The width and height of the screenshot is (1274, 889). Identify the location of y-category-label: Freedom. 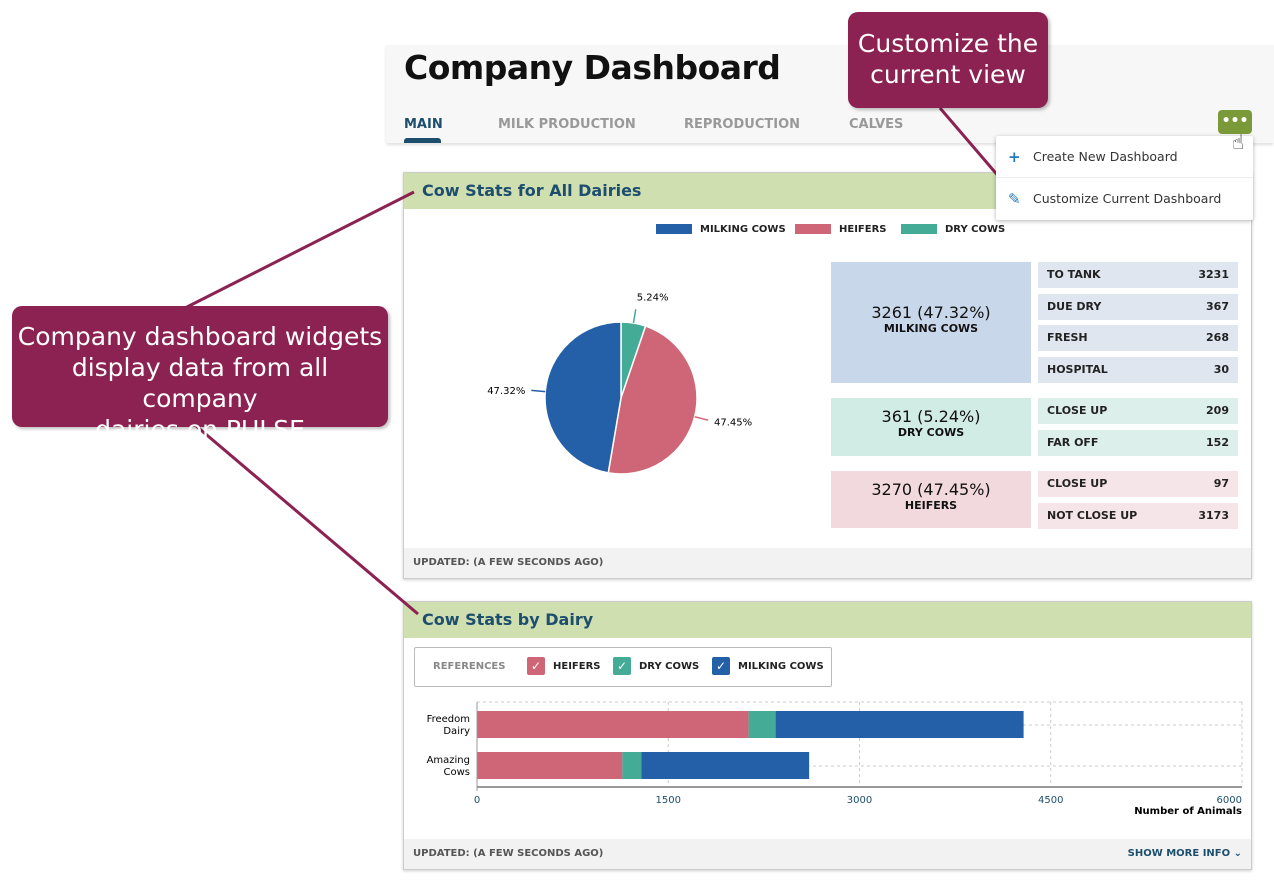
(448, 719).